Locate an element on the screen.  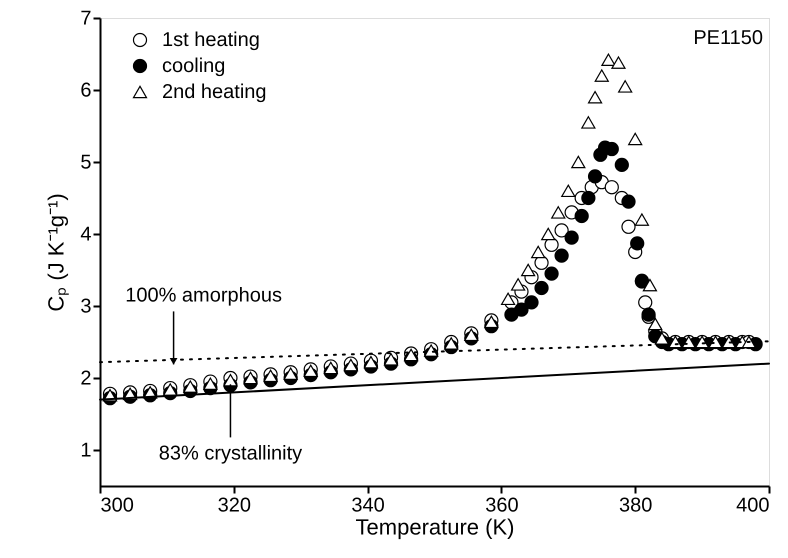
x-tick-label: 380 is located at coordinates (635, 505).